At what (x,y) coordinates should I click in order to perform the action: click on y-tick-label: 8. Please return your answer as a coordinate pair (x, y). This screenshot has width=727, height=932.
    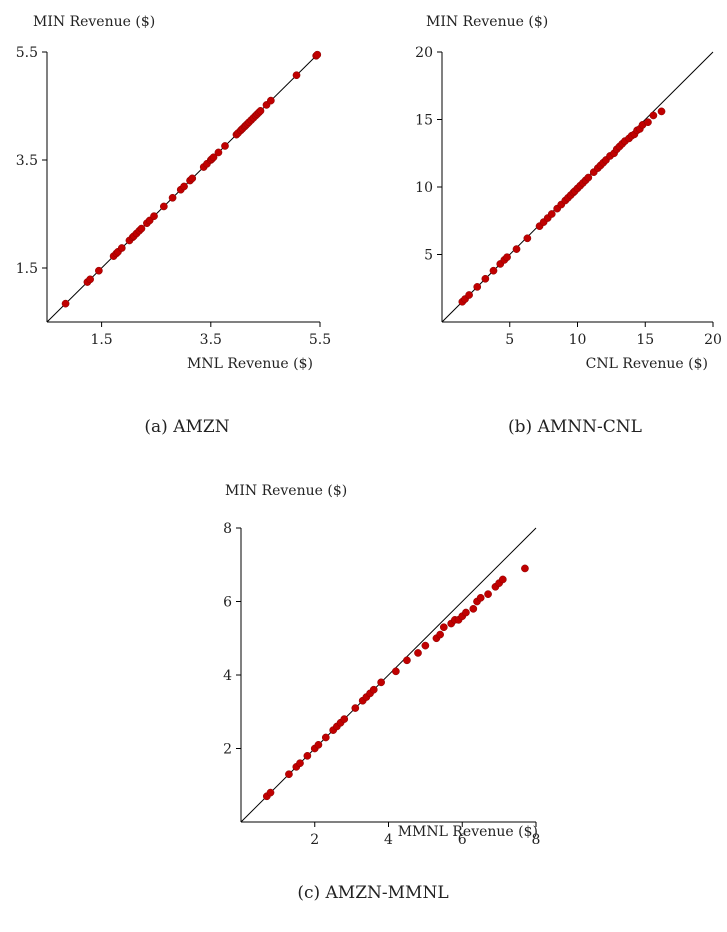
    Looking at the image, I should click on (227, 529).